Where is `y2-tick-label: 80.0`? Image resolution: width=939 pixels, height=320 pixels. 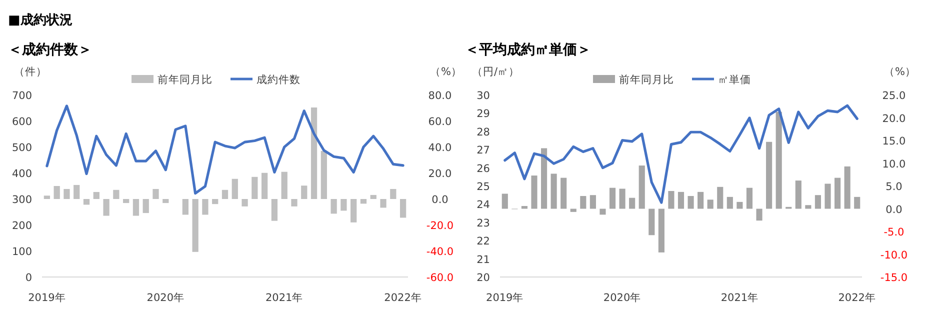 y2-tick-label: 80.0 is located at coordinates (440, 96).